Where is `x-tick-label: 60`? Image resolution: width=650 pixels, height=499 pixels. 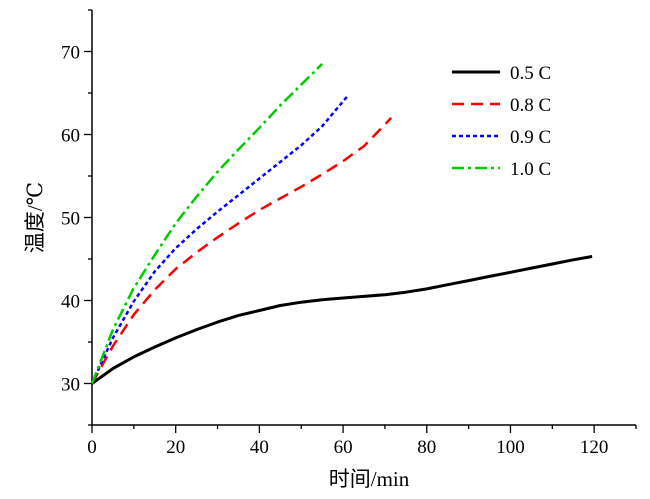
x-tick-label: 60 is located at coordinates (343, 447).